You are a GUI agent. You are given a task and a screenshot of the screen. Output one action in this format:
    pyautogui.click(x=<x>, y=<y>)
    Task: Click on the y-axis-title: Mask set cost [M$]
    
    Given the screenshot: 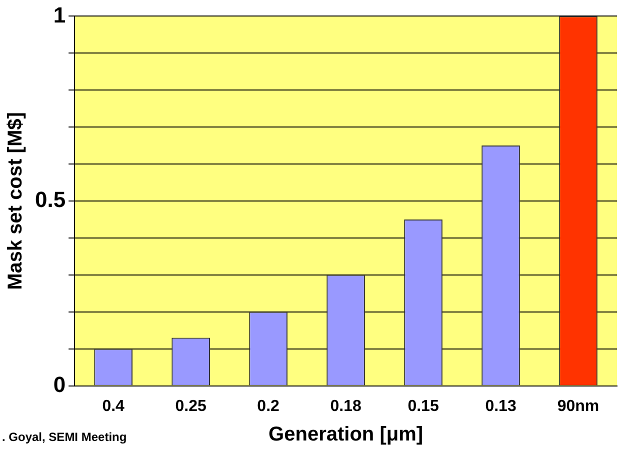 What is the action you would take?
    pyautogui.click(x=15, y=201)
    